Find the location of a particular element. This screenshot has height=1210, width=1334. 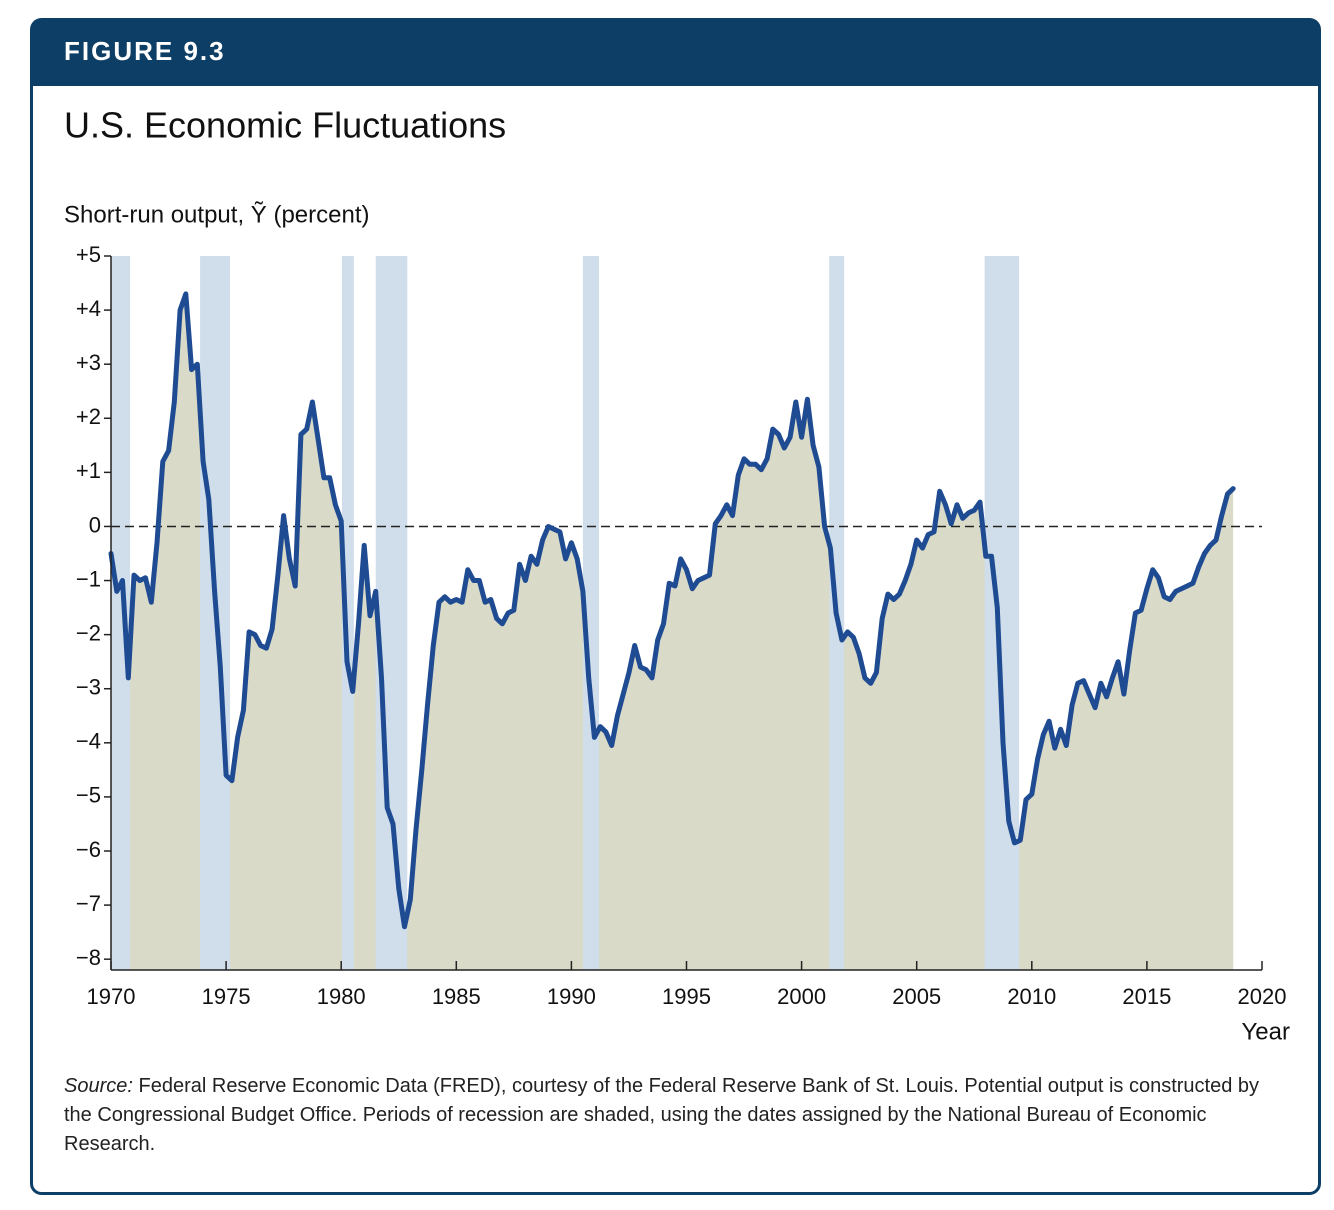

x-tick-label: 1980 is located at coordinates (341, 996).